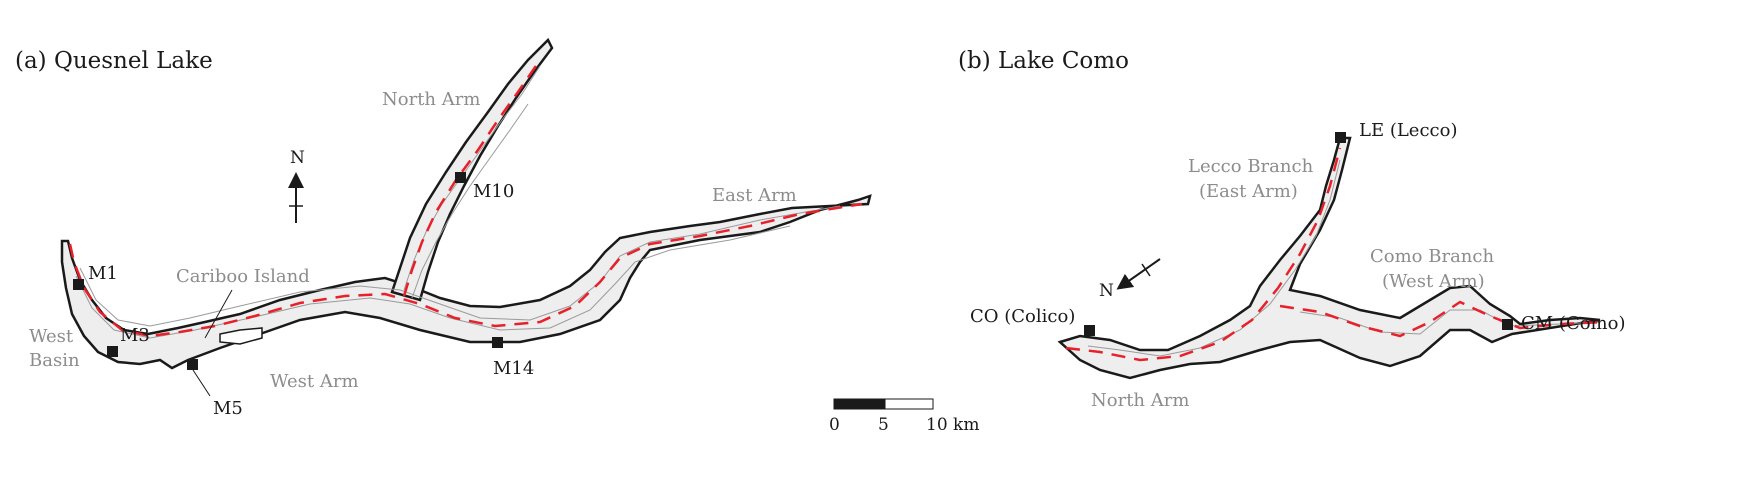 The height and width of the screenshot is (504, 1741). What do you see at coordinates (904, 416) in the screenshot?
I see `scale-bar: 0 5 10 km` at bounding box center [904, 416].